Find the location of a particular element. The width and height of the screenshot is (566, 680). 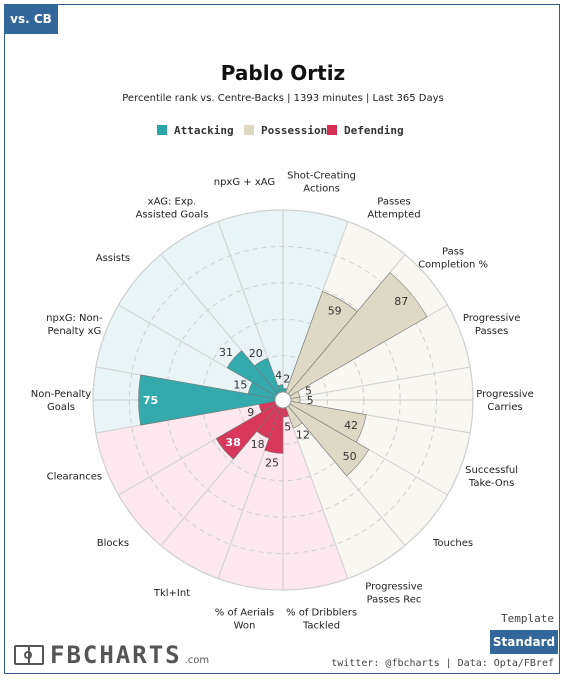

category-label: Progressive Carries is located at coordinates (505, 401).